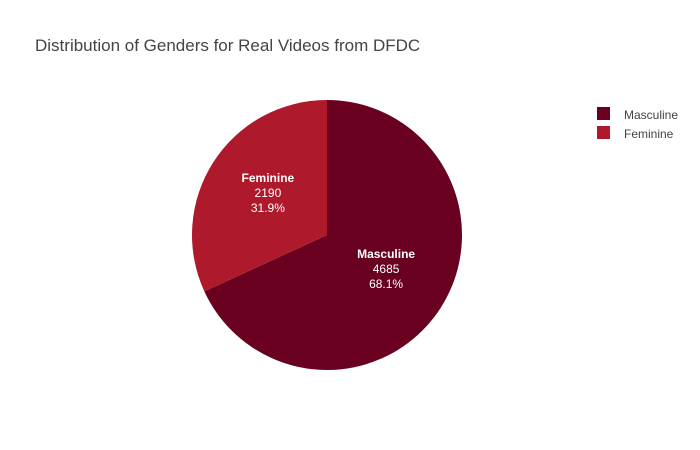  What do you see at coordinates (386, 284) in the screenshot?
I see `slice-label-percent-masculine: 68.1%` at bounding box center [386, 284].